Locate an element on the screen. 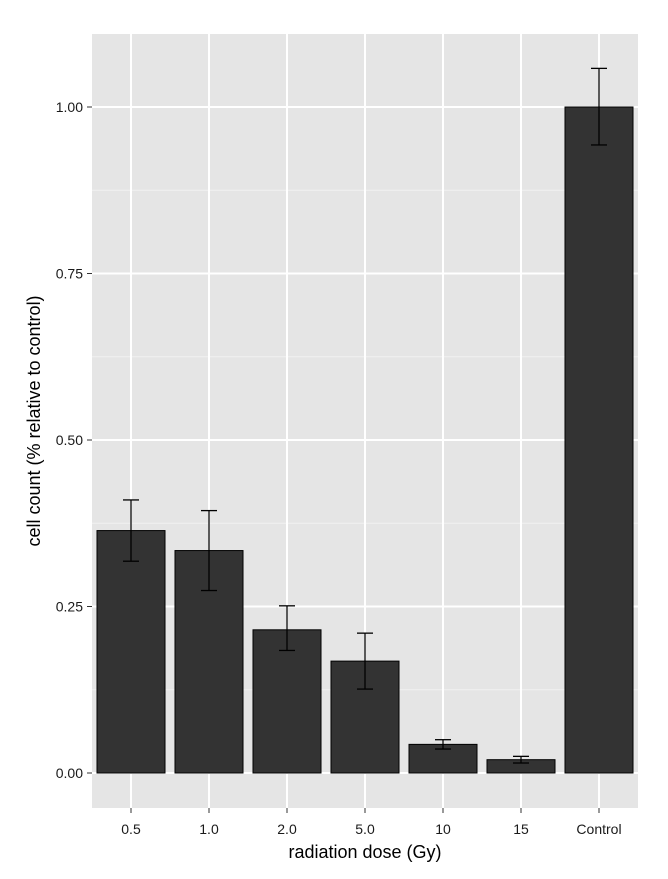  y-axis-title: cell count (% relative to control) is located at coordinates (34, 420).